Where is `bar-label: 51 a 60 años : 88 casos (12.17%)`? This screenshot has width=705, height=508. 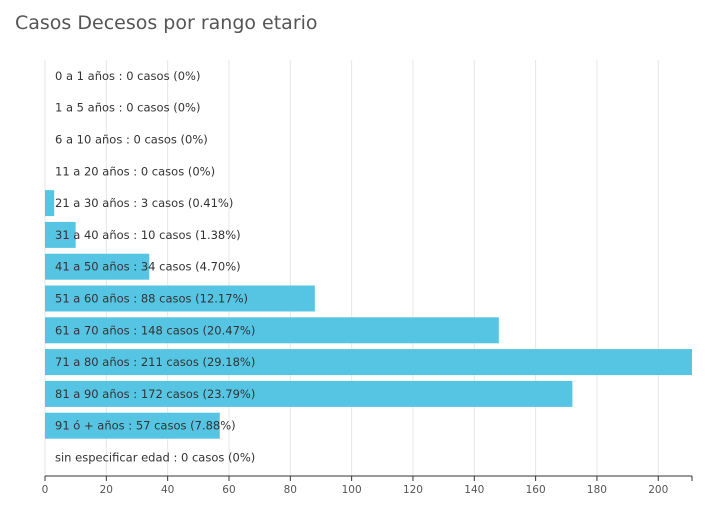 bar-label: 51 a 60 años : 88 casos (12.17%) is located at coordinates (151, 299).